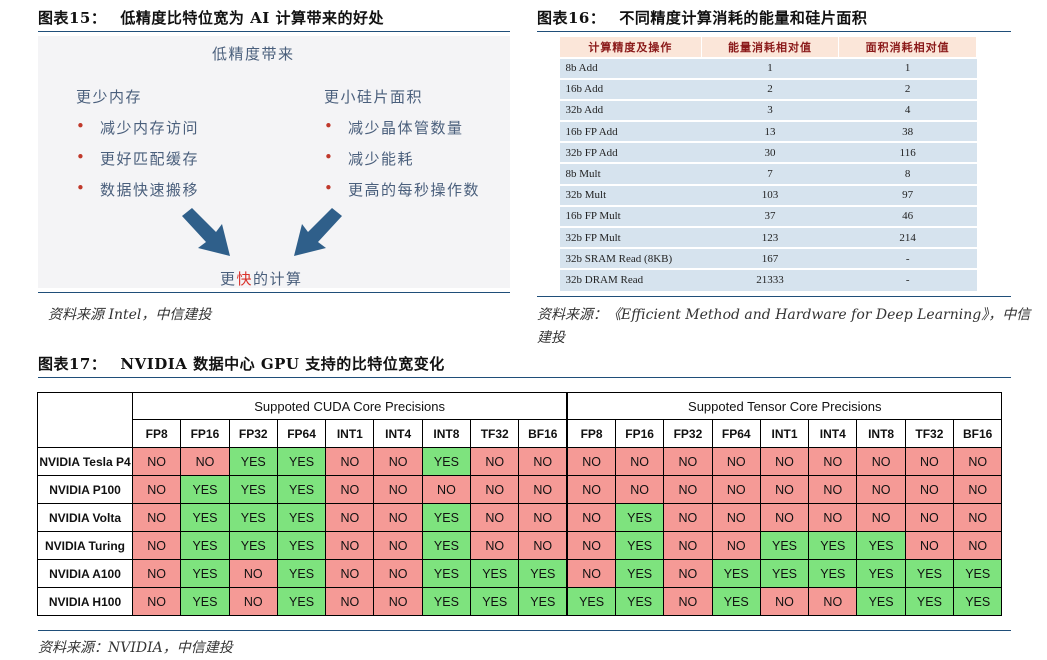 The height and width of the screenshot is (660, 1047). I want to click on table-cell: 16b FP Mult, so click(630, 215).